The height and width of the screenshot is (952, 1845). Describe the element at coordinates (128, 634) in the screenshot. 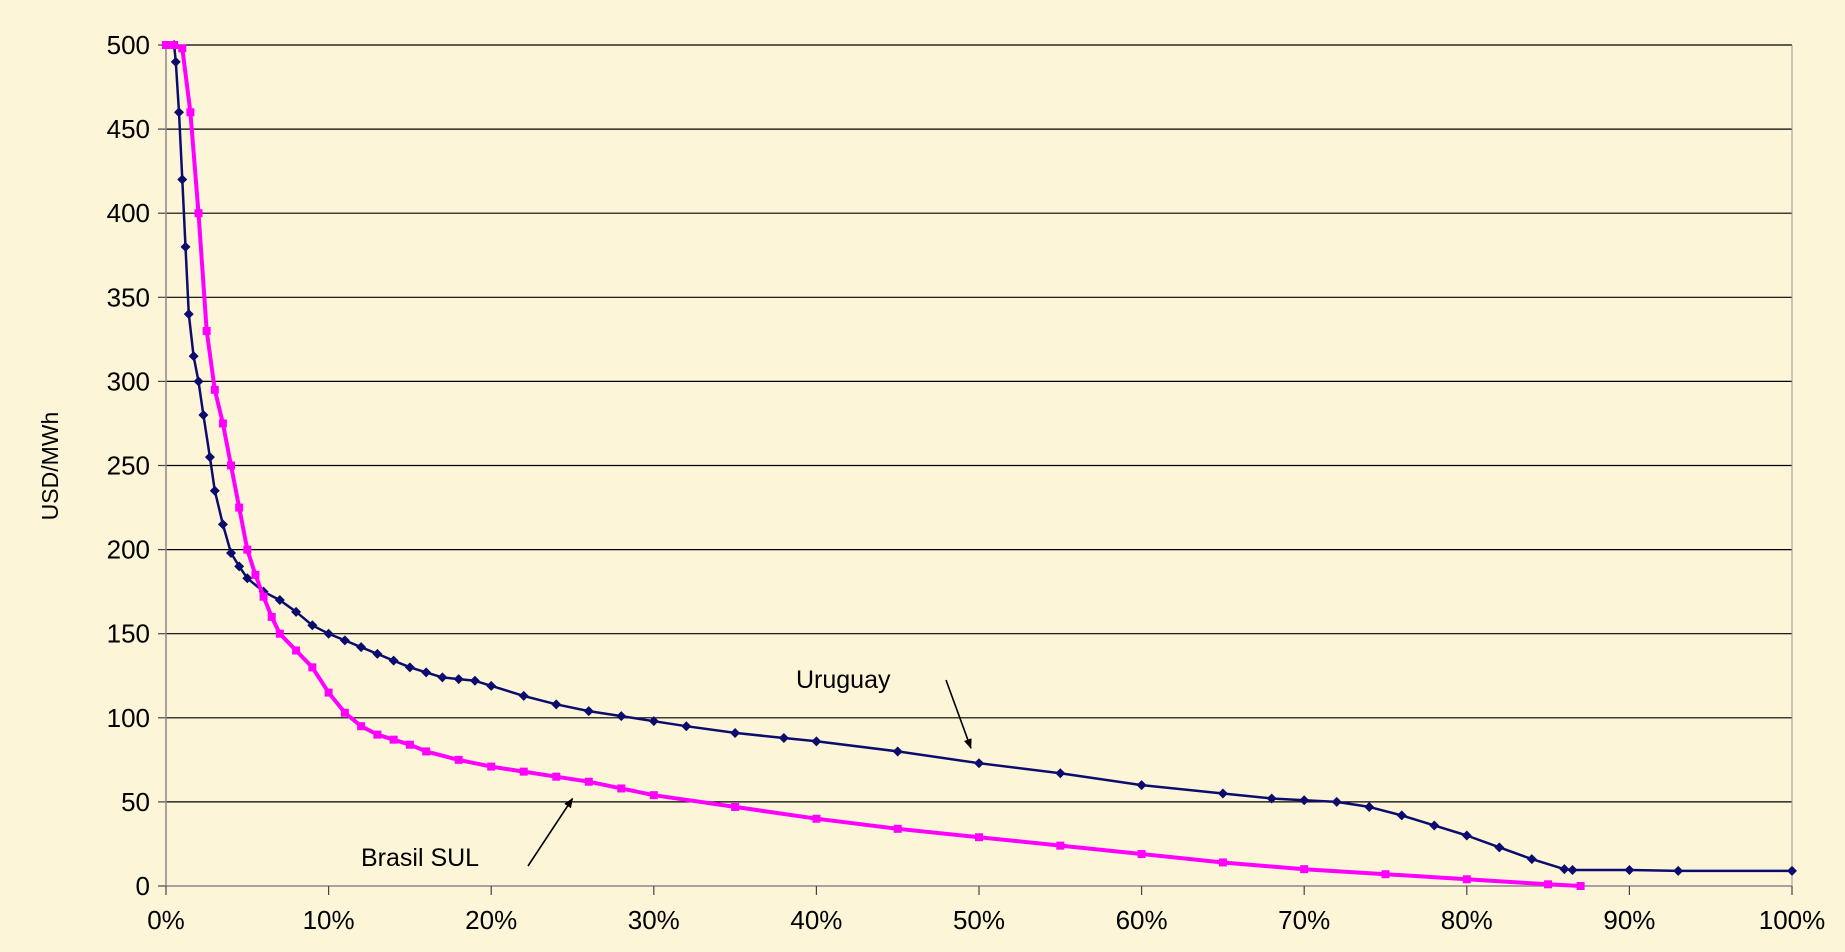

I see `y-tick-label: 150` at that location.